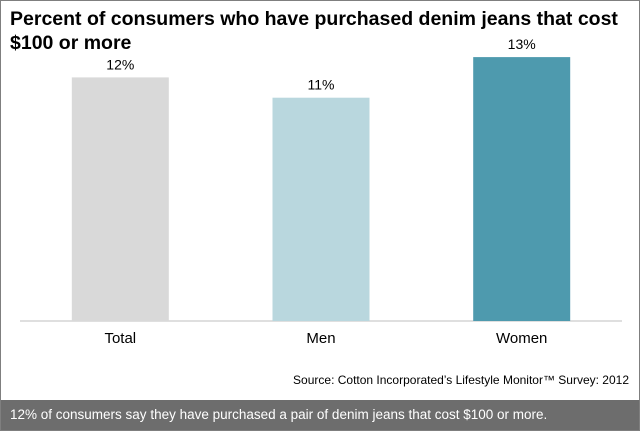 The width and height of the screenshot is (640, 431). I want to click on tick-label-women: Women, so click(521, 338).